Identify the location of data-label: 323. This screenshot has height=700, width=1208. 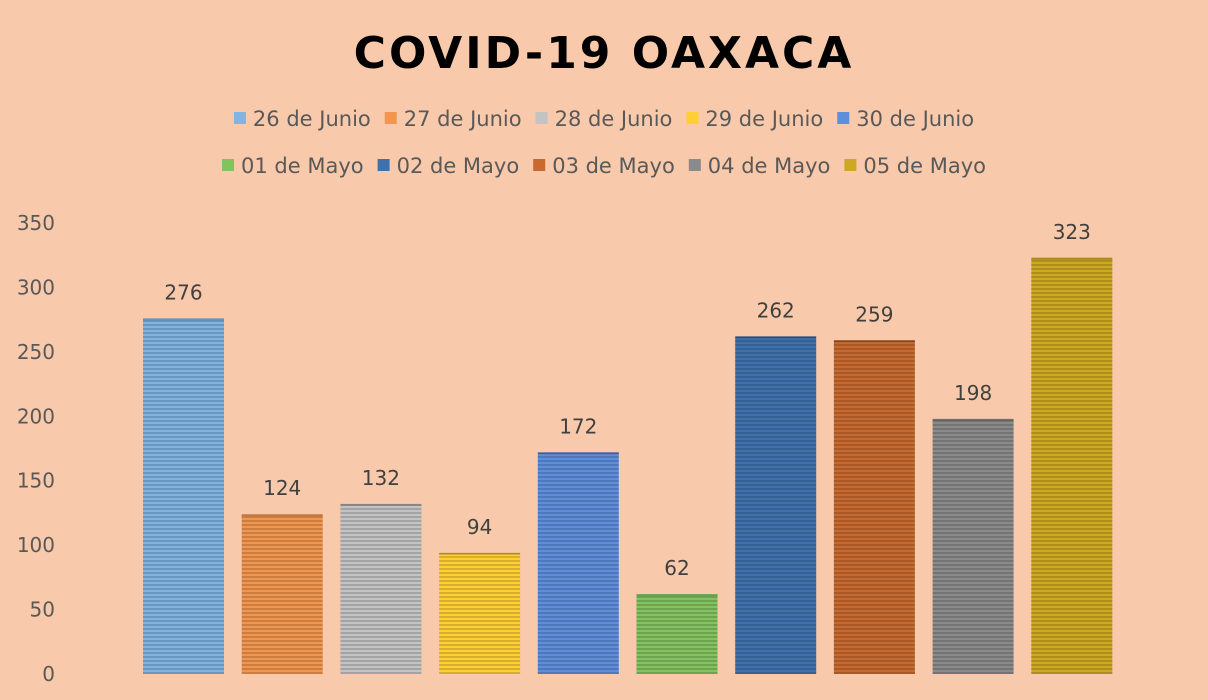
(1072, 232).